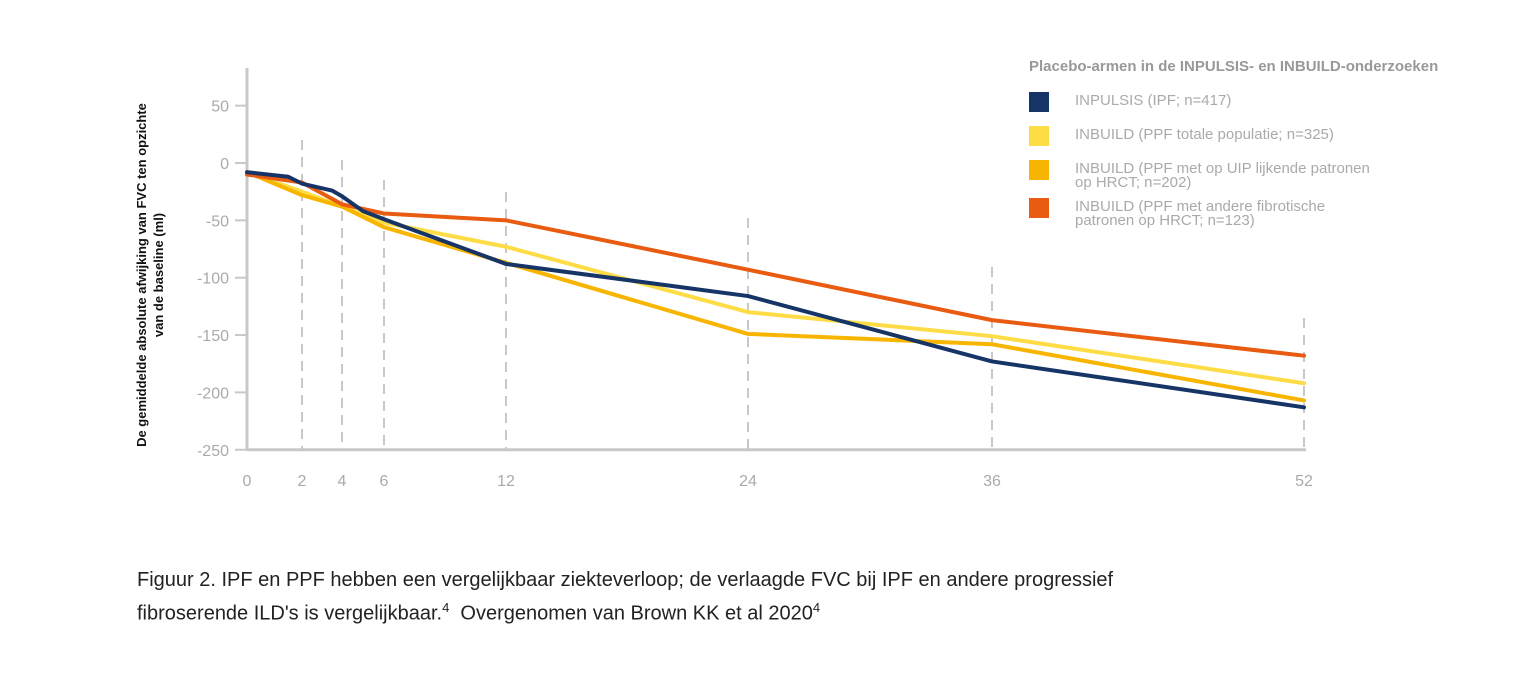  I want to click on y-tick-label: -200, so click(213, 393).